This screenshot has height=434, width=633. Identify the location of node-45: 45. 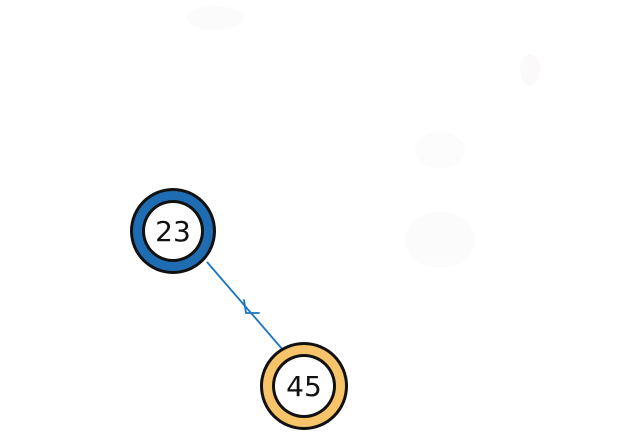
(304, 386).